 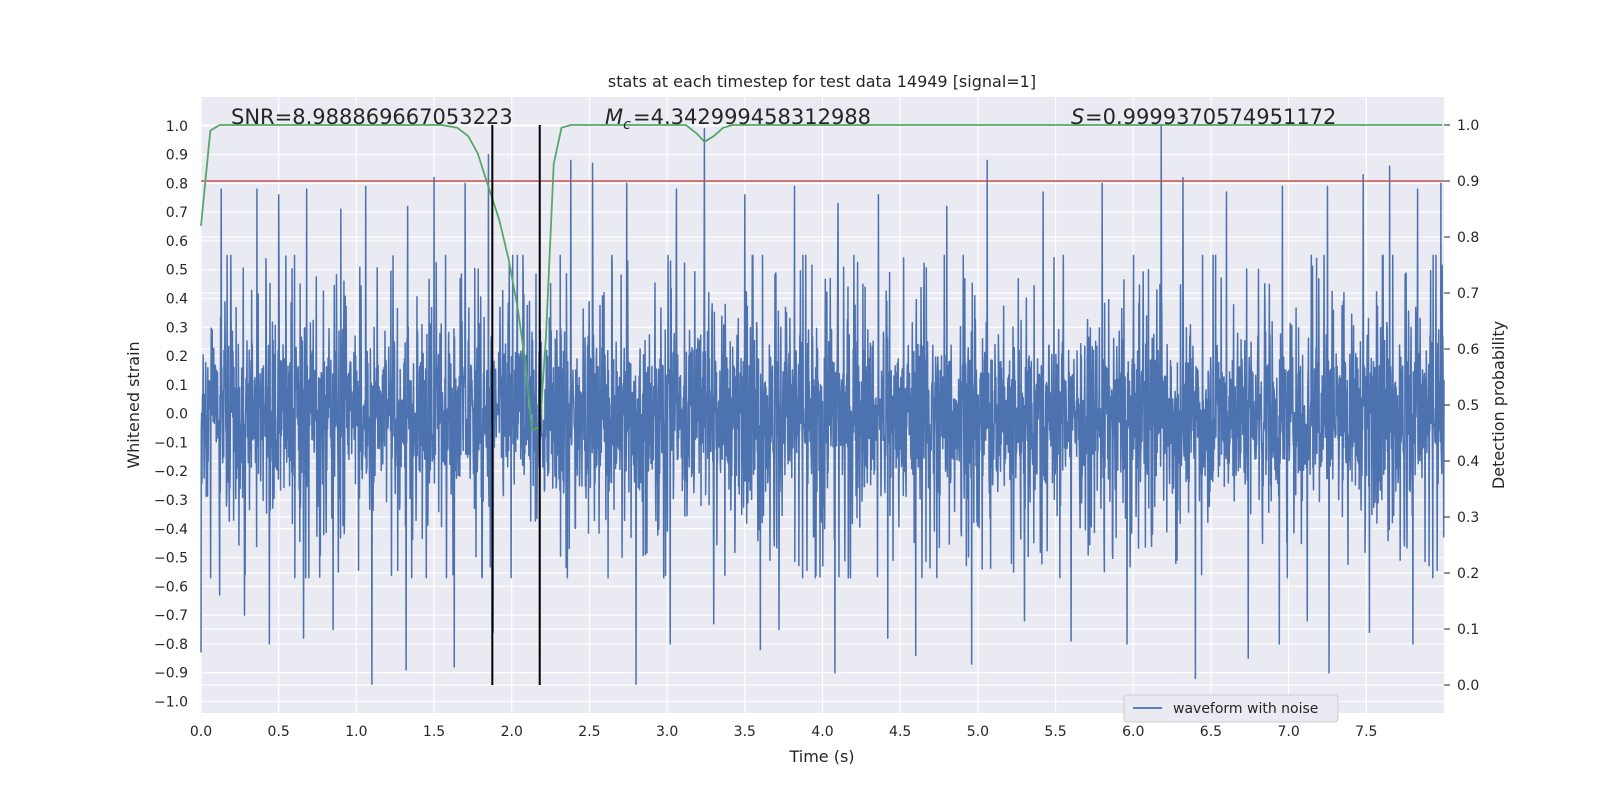 What do you see at coordinates (1468, 574) in the screenshot?
I see `y-right-tick-label: 0.2` at bounding box center [1468, 574].